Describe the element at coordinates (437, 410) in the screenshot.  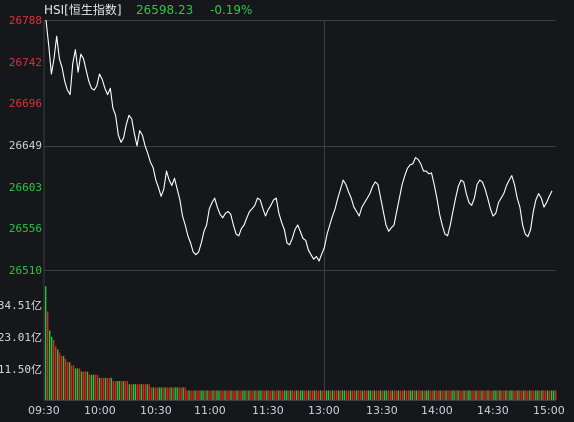
I see `time-tick-label: 14:00` at that location.